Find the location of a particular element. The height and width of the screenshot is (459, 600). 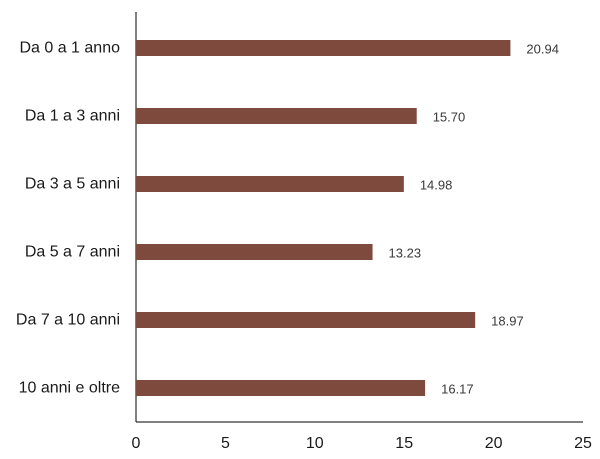

category-label-5: 10 anni e oltre is located at coordinates (70, 388).